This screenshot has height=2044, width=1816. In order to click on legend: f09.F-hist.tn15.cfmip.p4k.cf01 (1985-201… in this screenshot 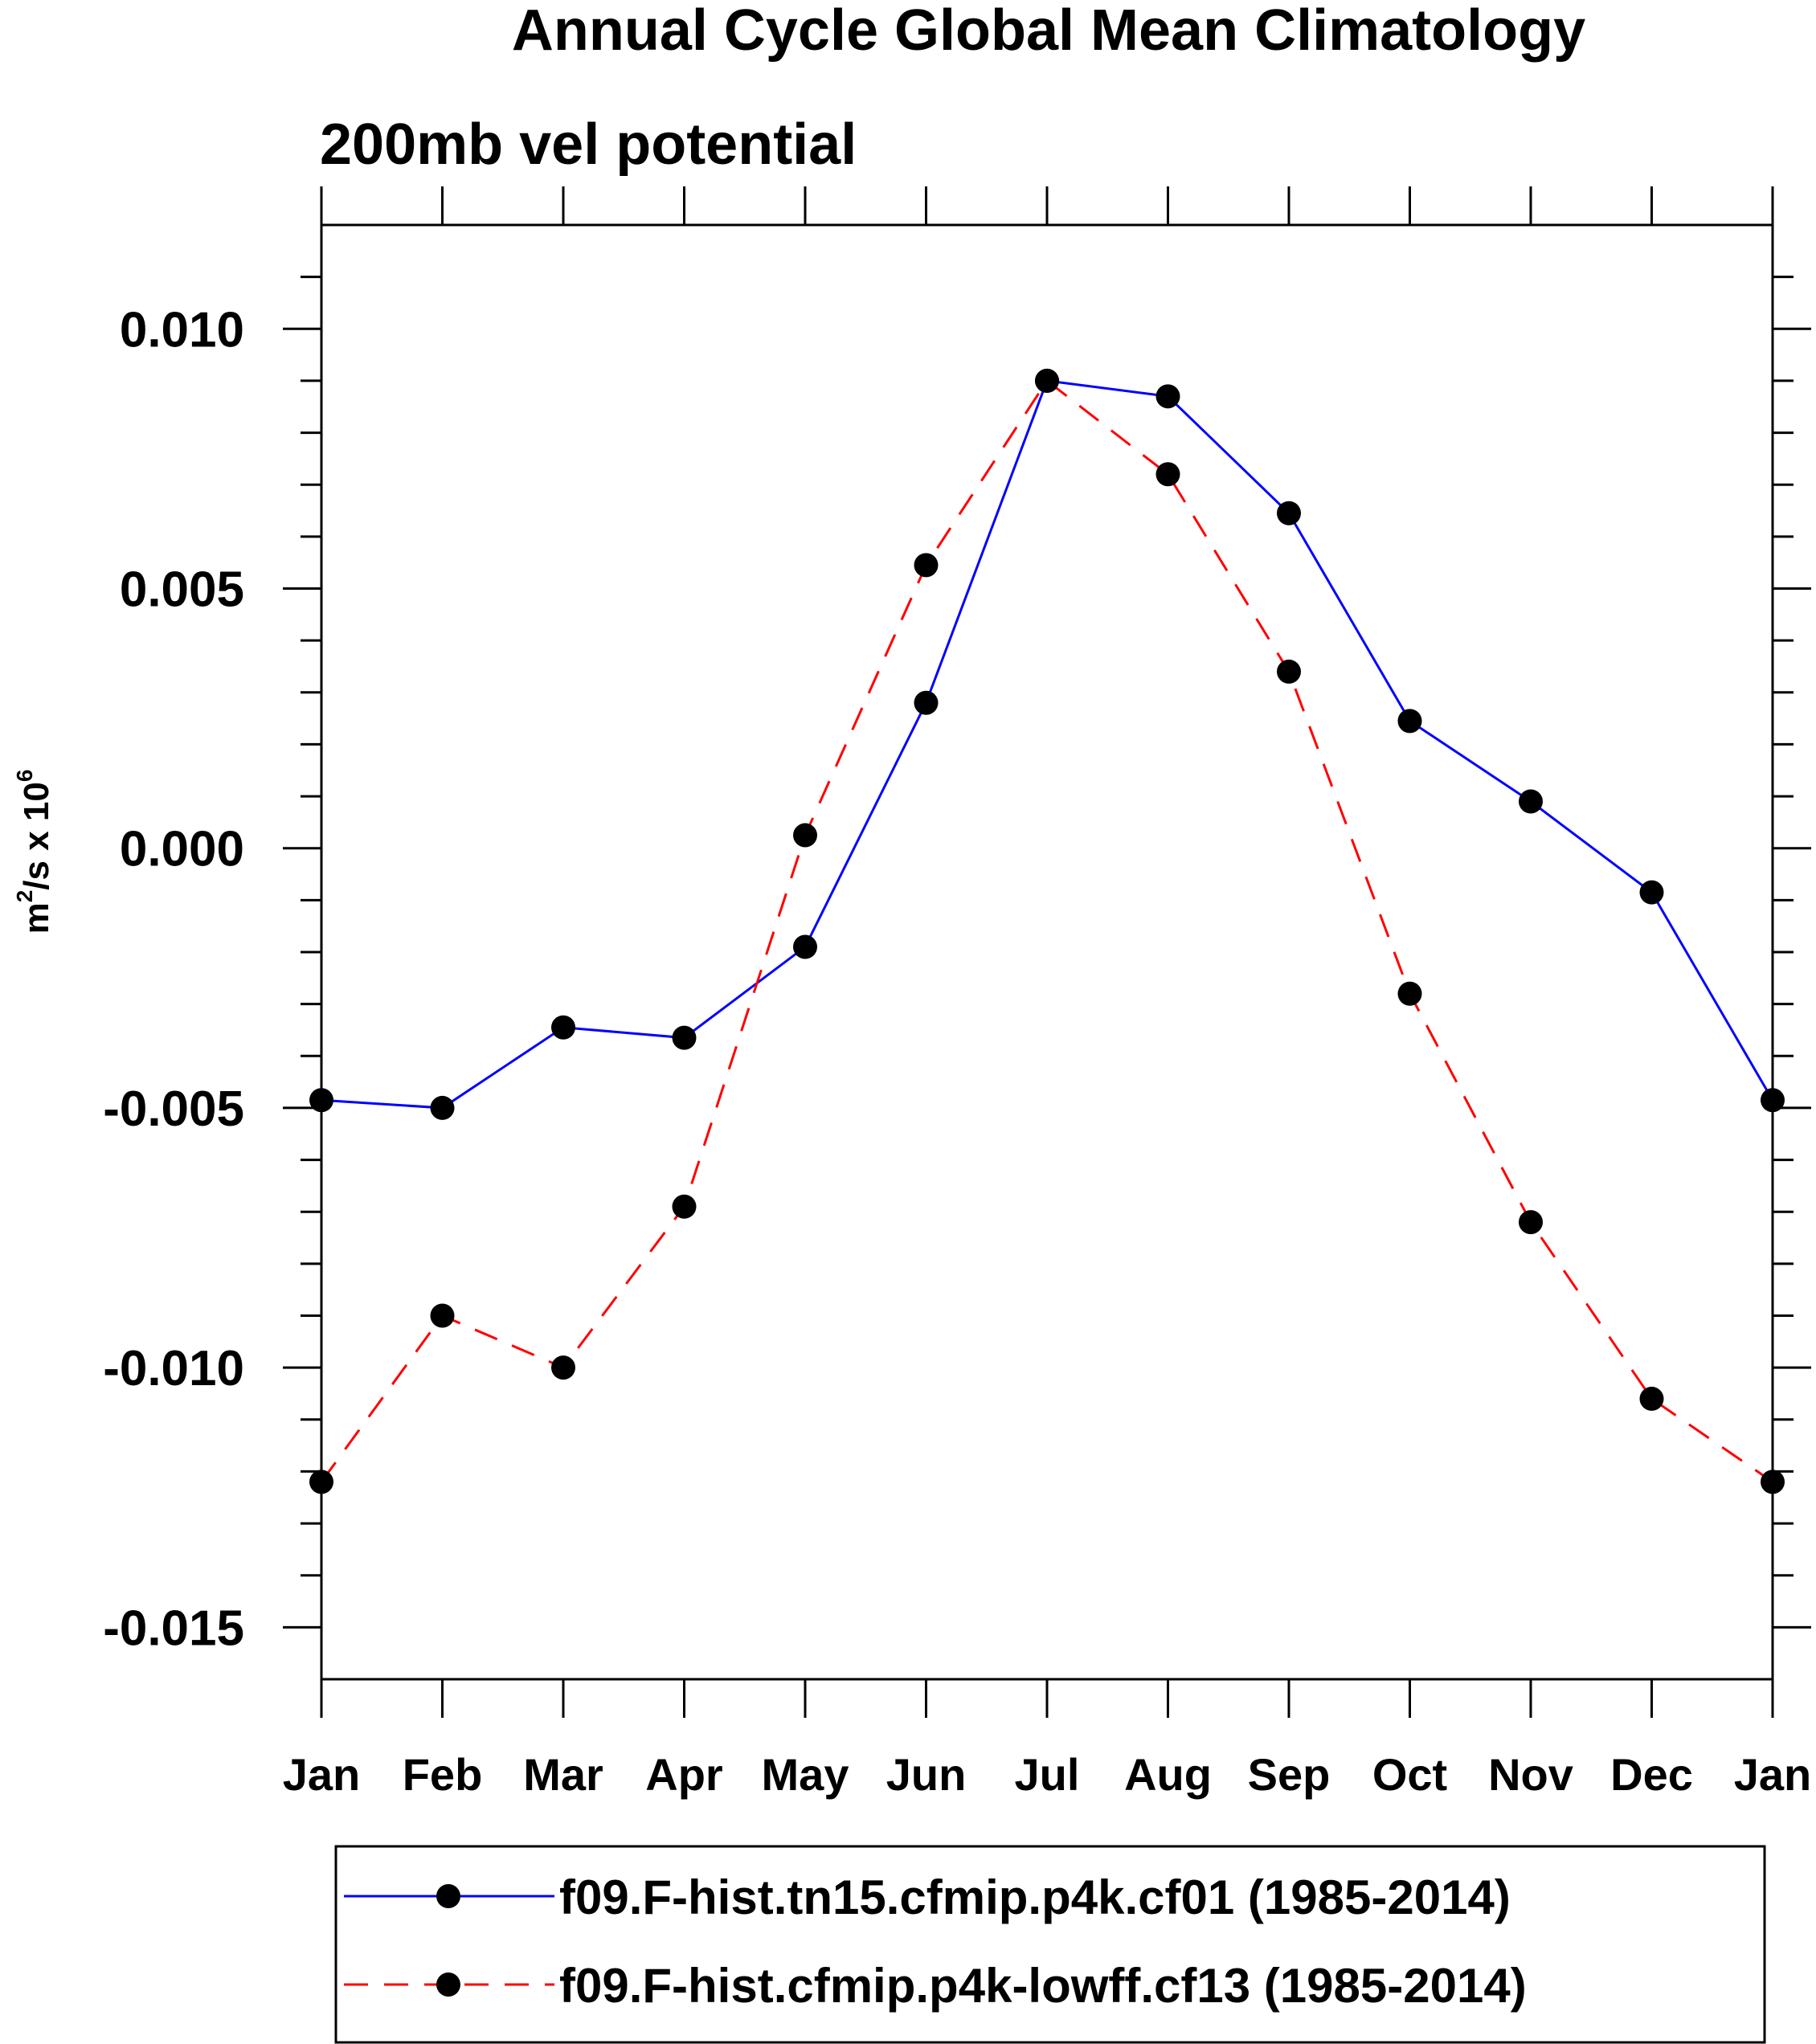, I will do `click(1050, 1944)`.